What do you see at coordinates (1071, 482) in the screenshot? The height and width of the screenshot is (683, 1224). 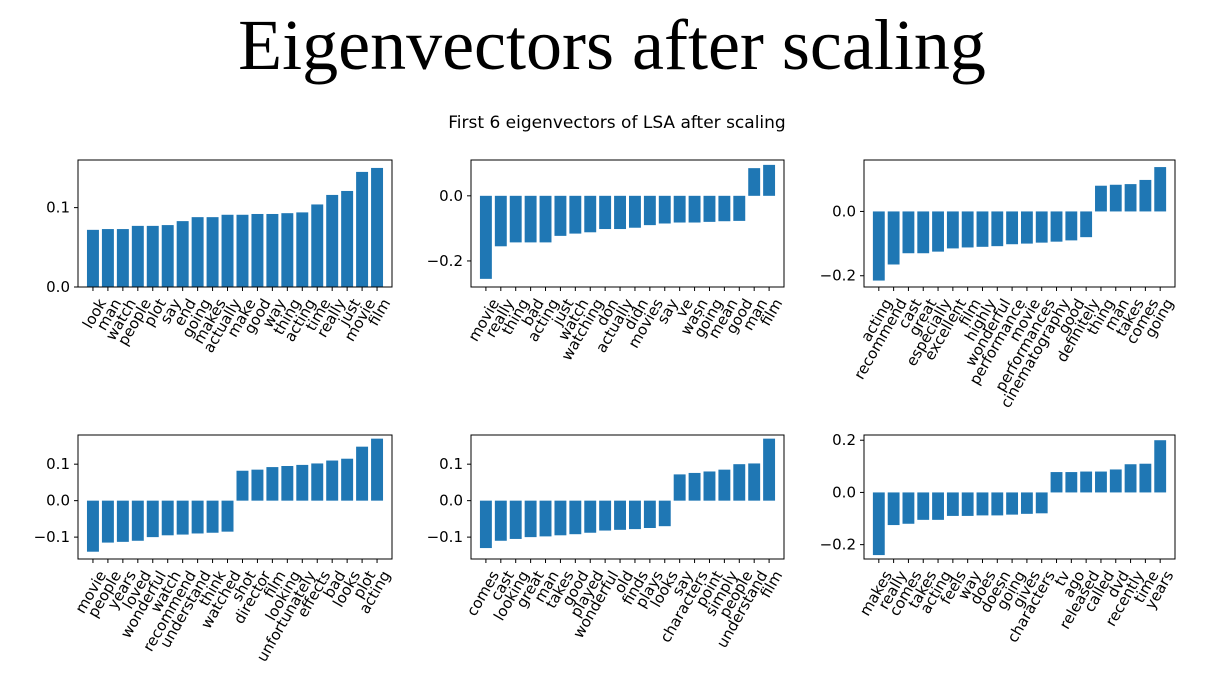 I see `bar-ago` at bounding box center [1071, 482].